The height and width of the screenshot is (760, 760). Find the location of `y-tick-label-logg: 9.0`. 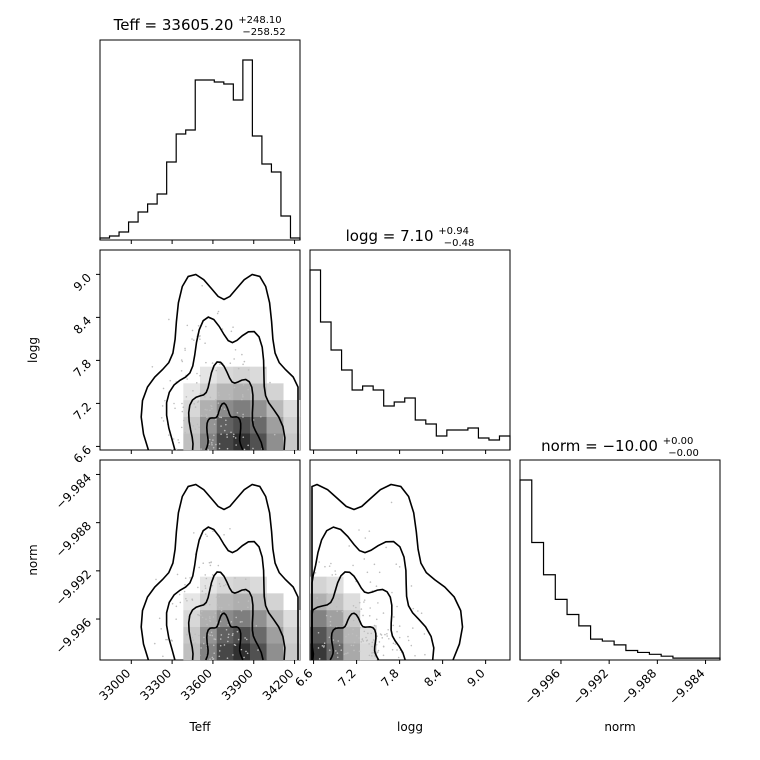

y-tick-label-logg: 9.0 is located at coordinates (82, 282).